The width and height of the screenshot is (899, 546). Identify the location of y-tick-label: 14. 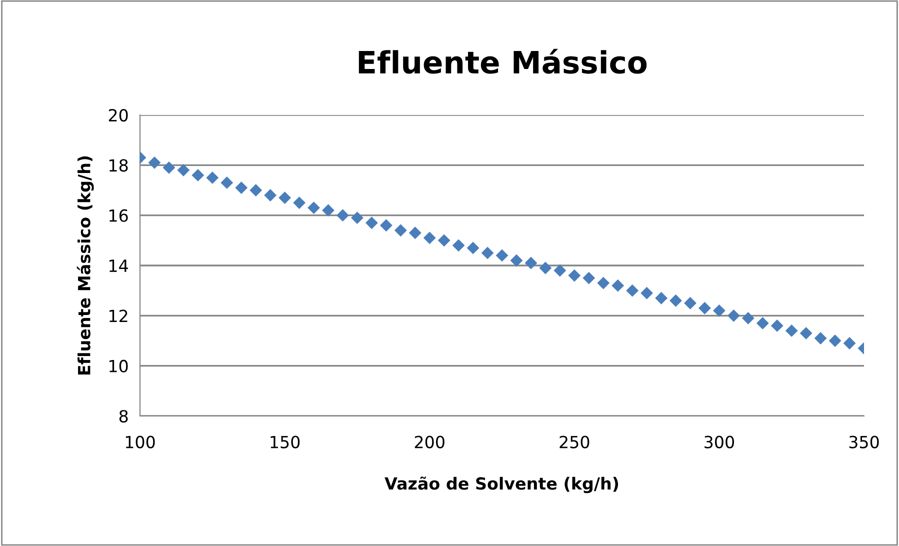
(119, 266).